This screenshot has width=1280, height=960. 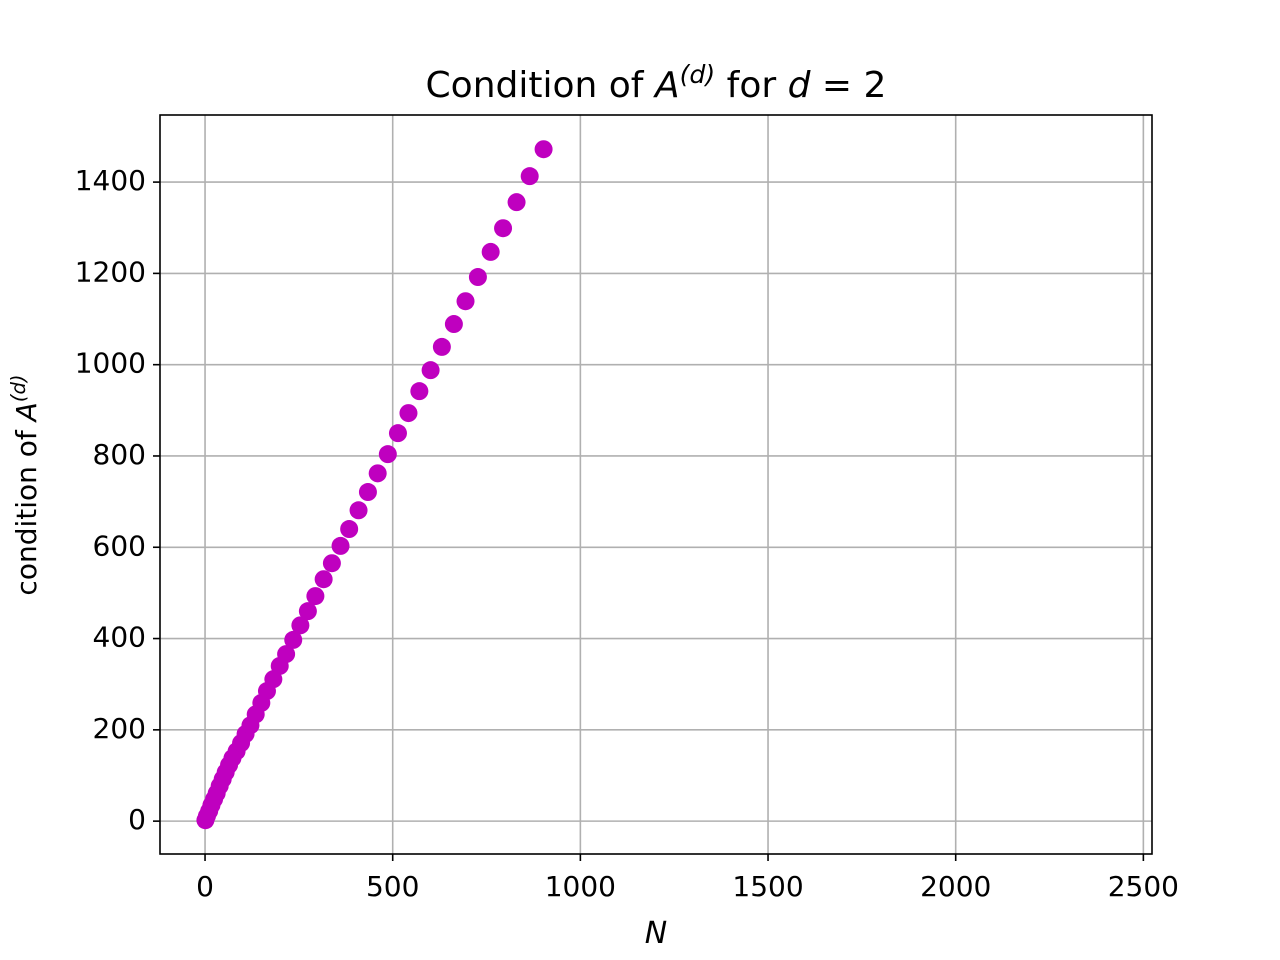 I want to click on label-part: Condition of, so click(x=540, y=85).